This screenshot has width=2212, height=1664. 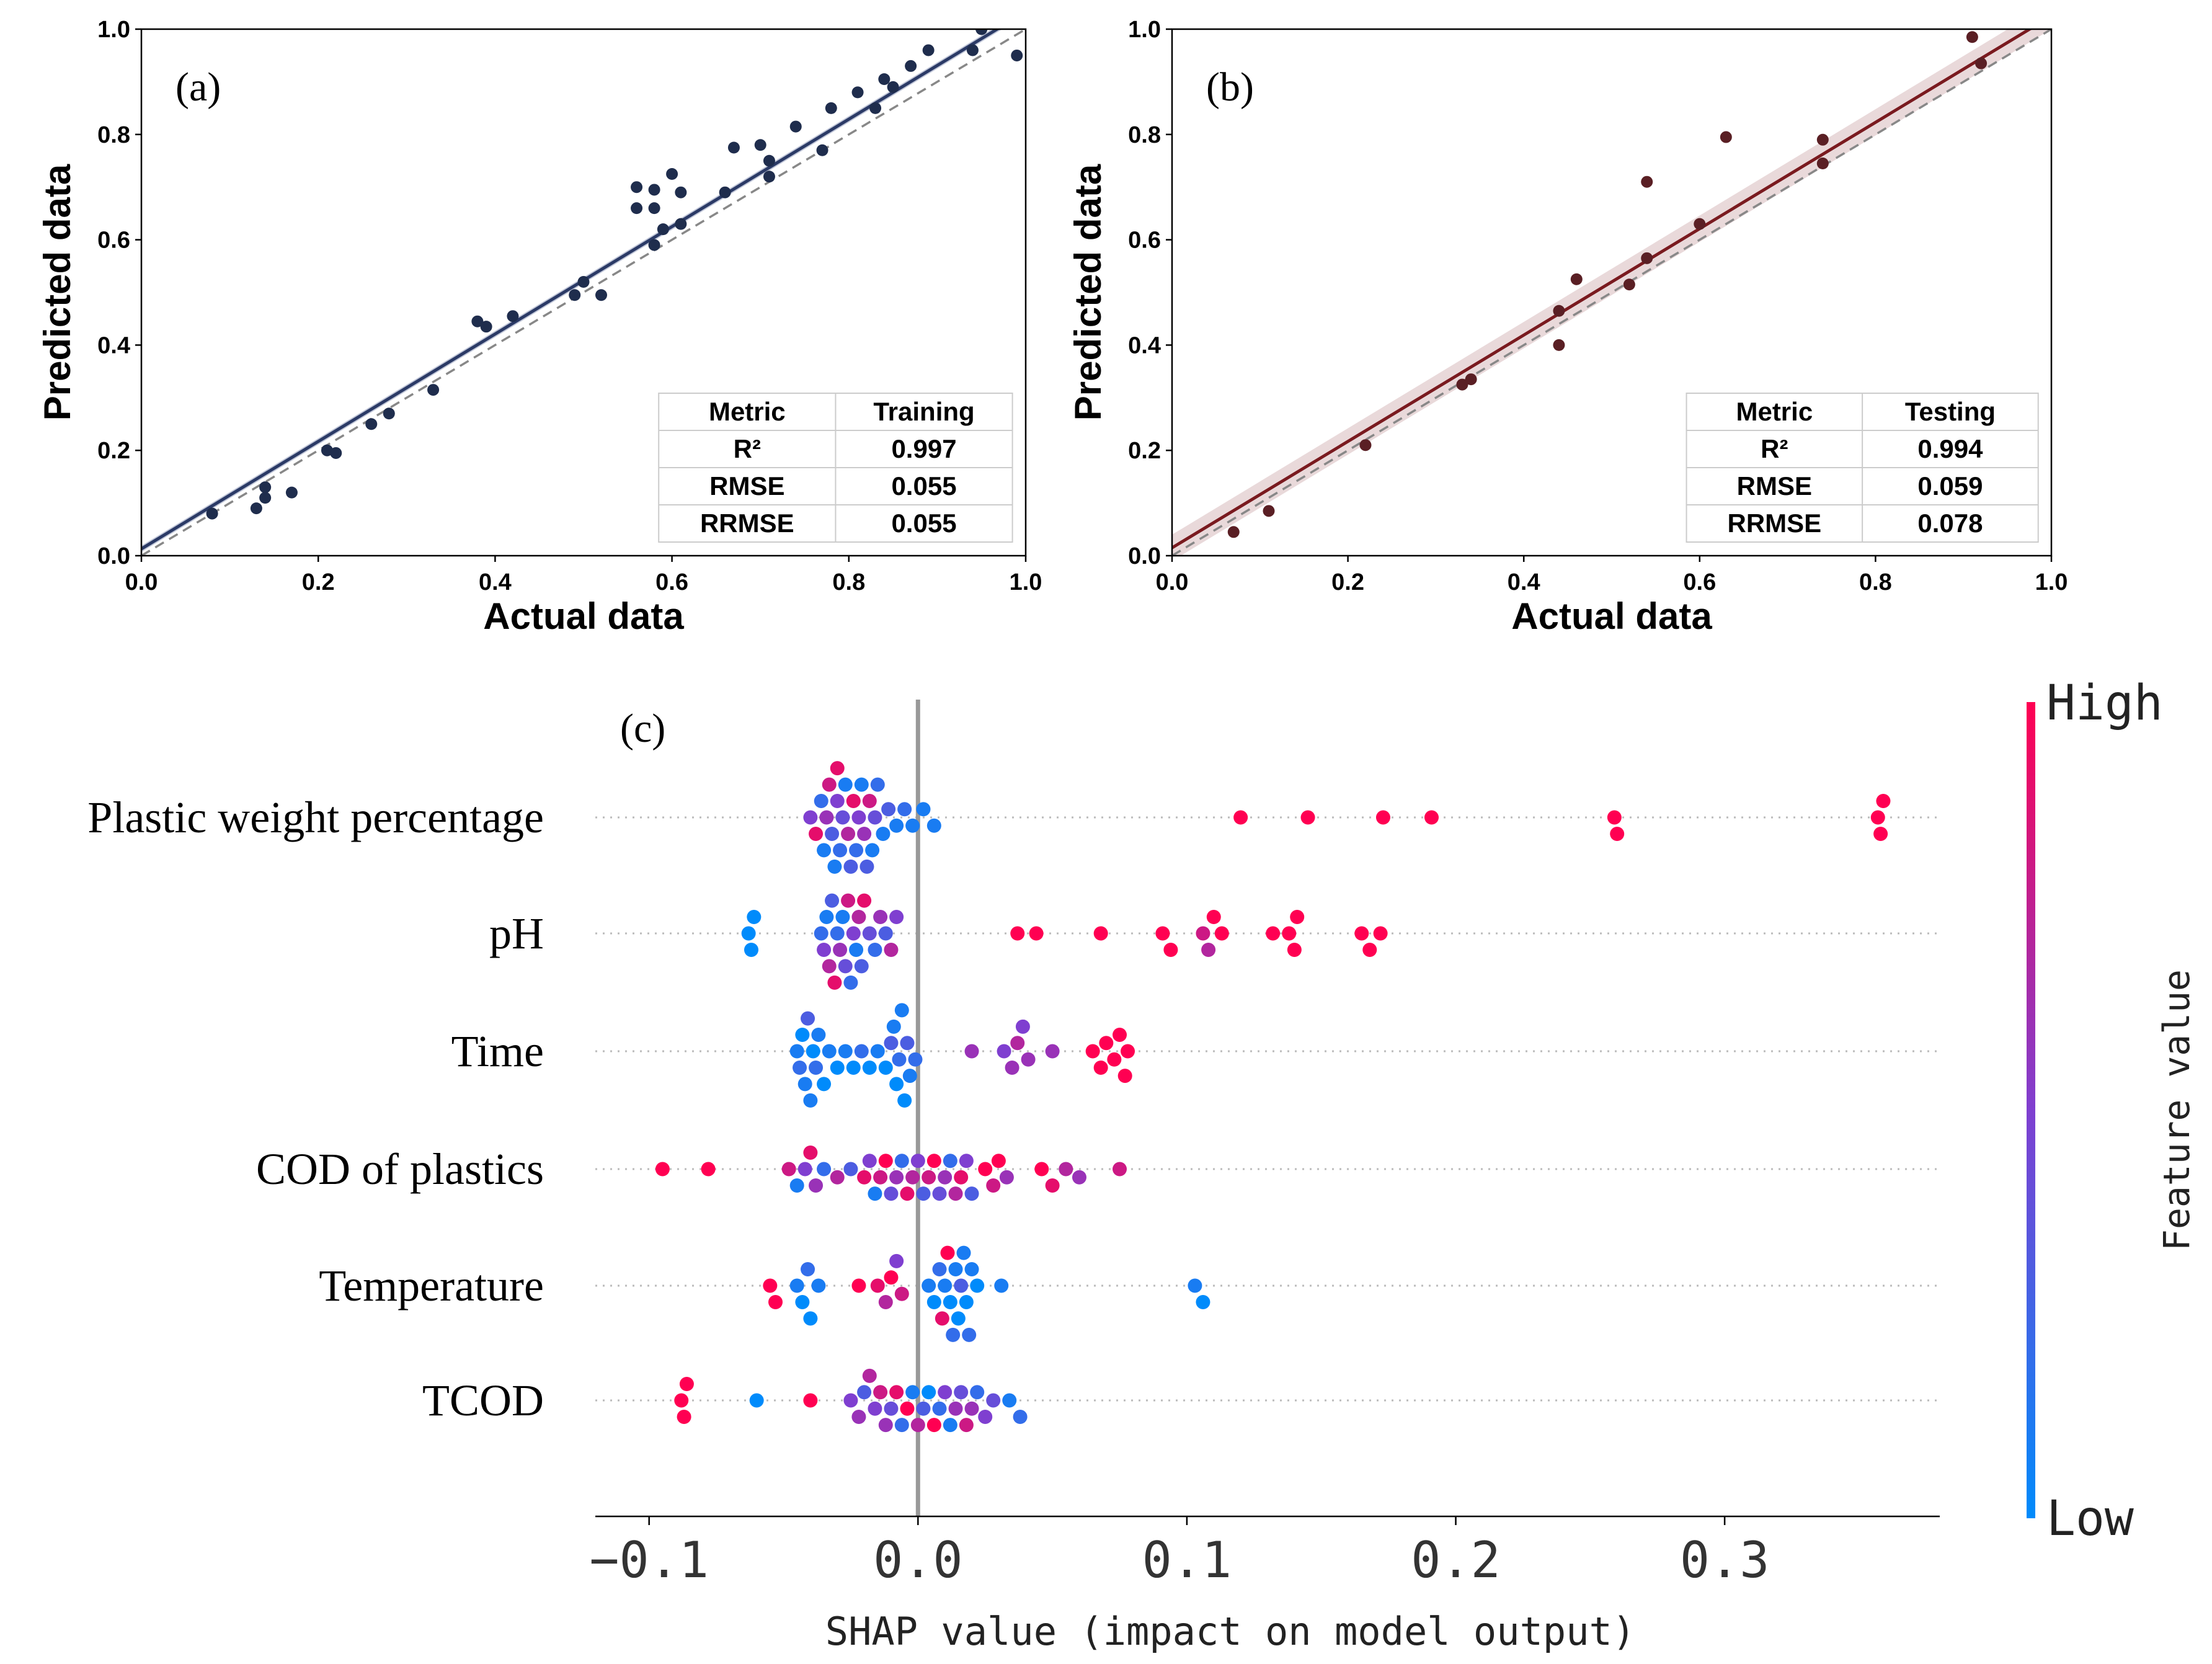 What do you see at coordinates (1774, 412) in the screenshot?
I see `metrics-table-header: Metric` at bounding box center [1774, 412].